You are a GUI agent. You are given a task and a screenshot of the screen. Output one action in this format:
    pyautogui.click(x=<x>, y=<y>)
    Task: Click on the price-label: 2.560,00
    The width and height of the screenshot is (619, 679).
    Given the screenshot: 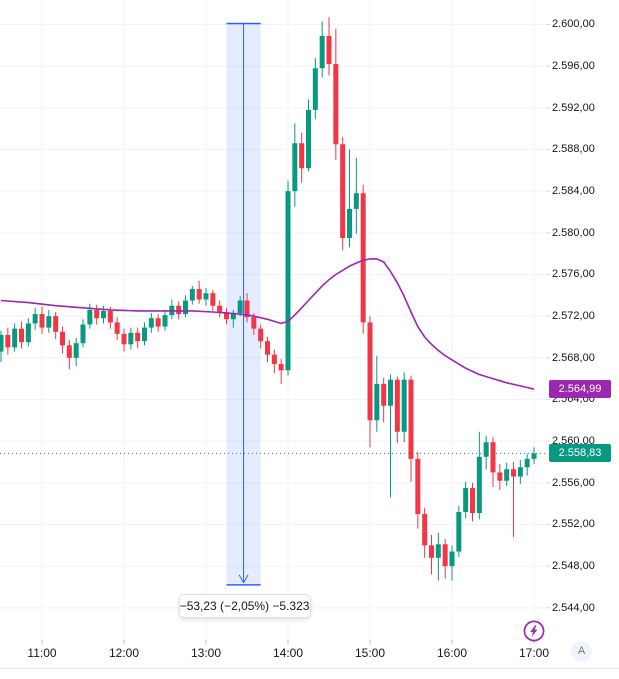 What is the action you would take?
    pyautogui.click(x=573, y=441)
    